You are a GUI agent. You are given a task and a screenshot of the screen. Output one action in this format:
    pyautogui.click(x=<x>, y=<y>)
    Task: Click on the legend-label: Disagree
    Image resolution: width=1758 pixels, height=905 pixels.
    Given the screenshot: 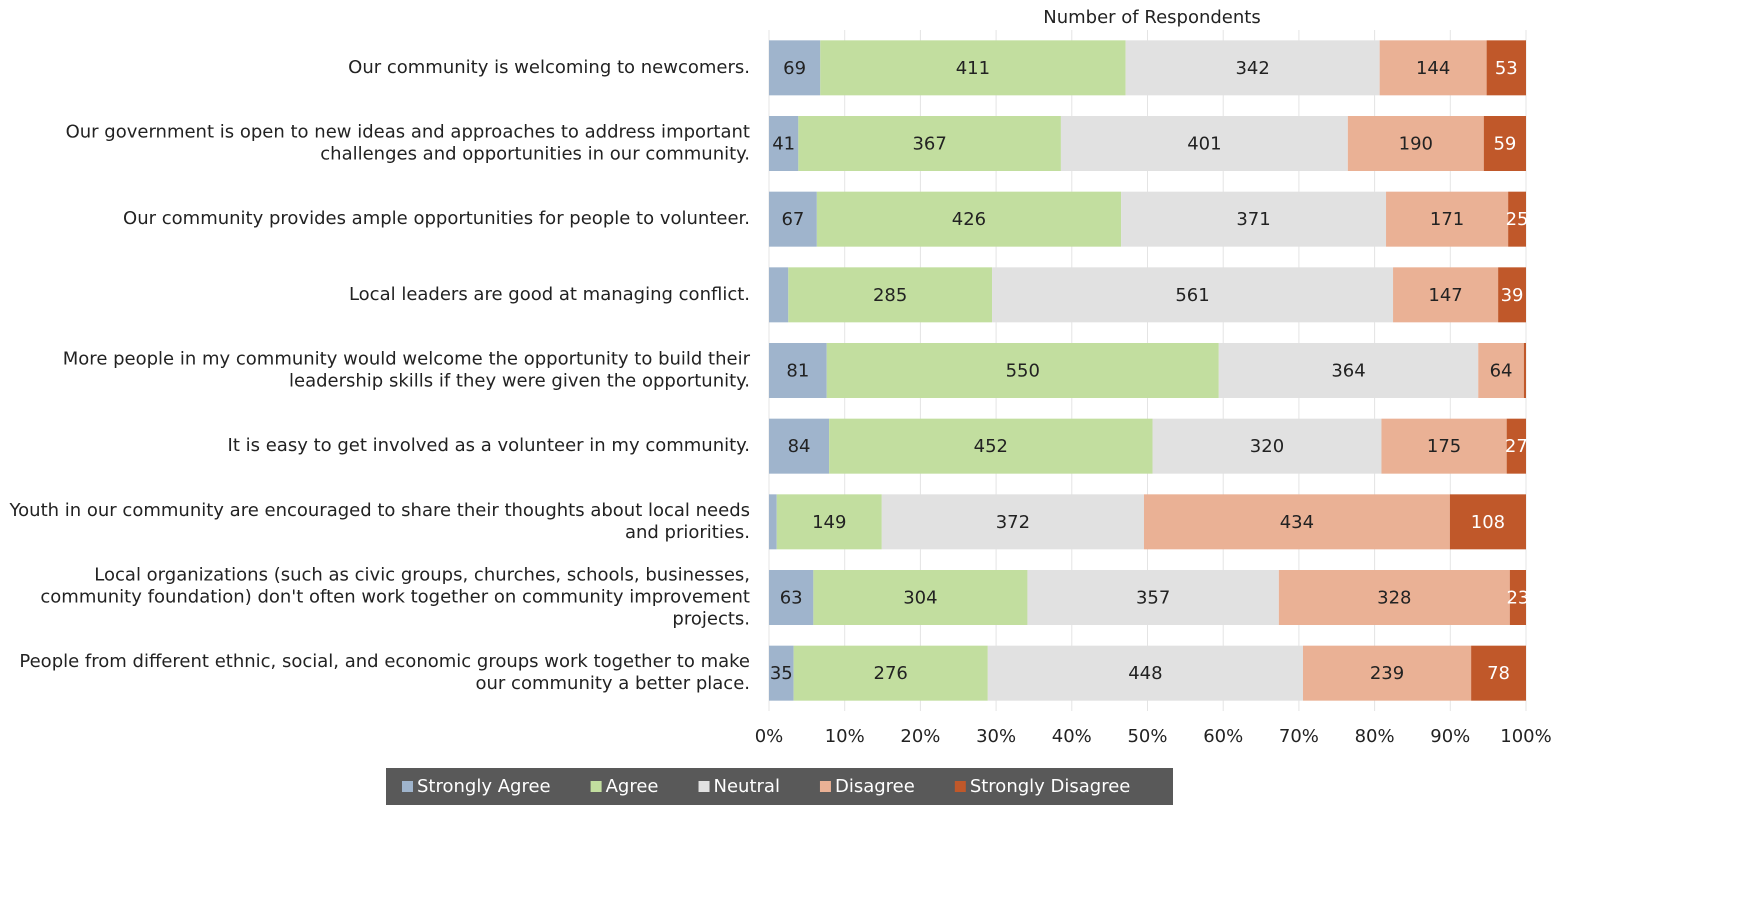 What is the action you would take?
    pyautogui.click(x=875, y=786)
    